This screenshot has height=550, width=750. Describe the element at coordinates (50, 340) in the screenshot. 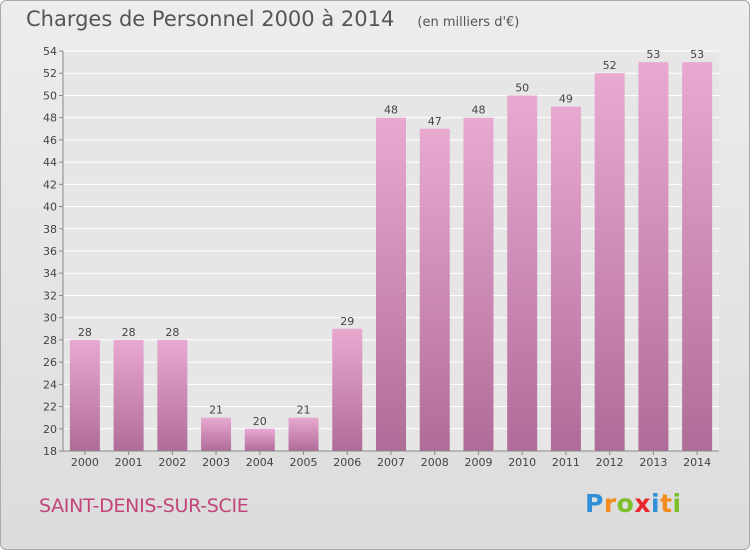

I see `y-tick-label: 28` at that location.